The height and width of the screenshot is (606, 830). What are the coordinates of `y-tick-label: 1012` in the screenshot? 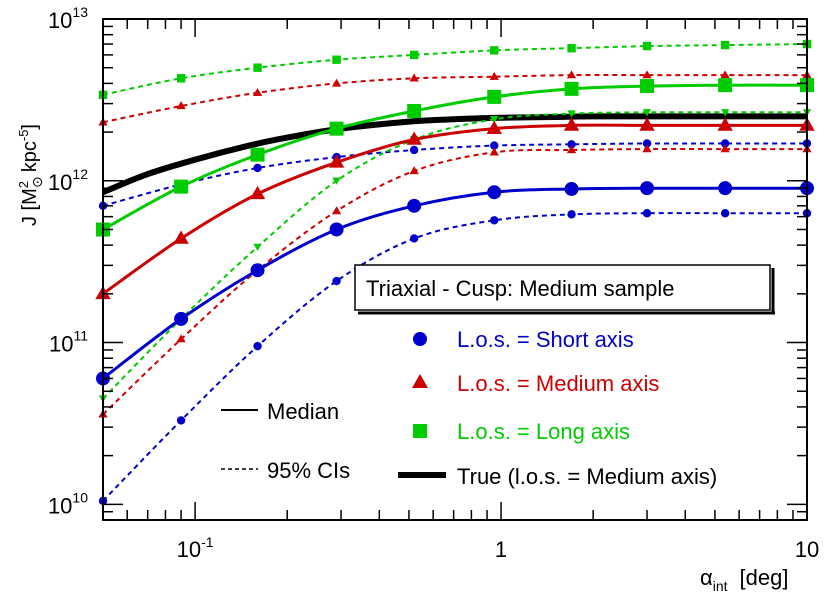 It's located at (68, 180).